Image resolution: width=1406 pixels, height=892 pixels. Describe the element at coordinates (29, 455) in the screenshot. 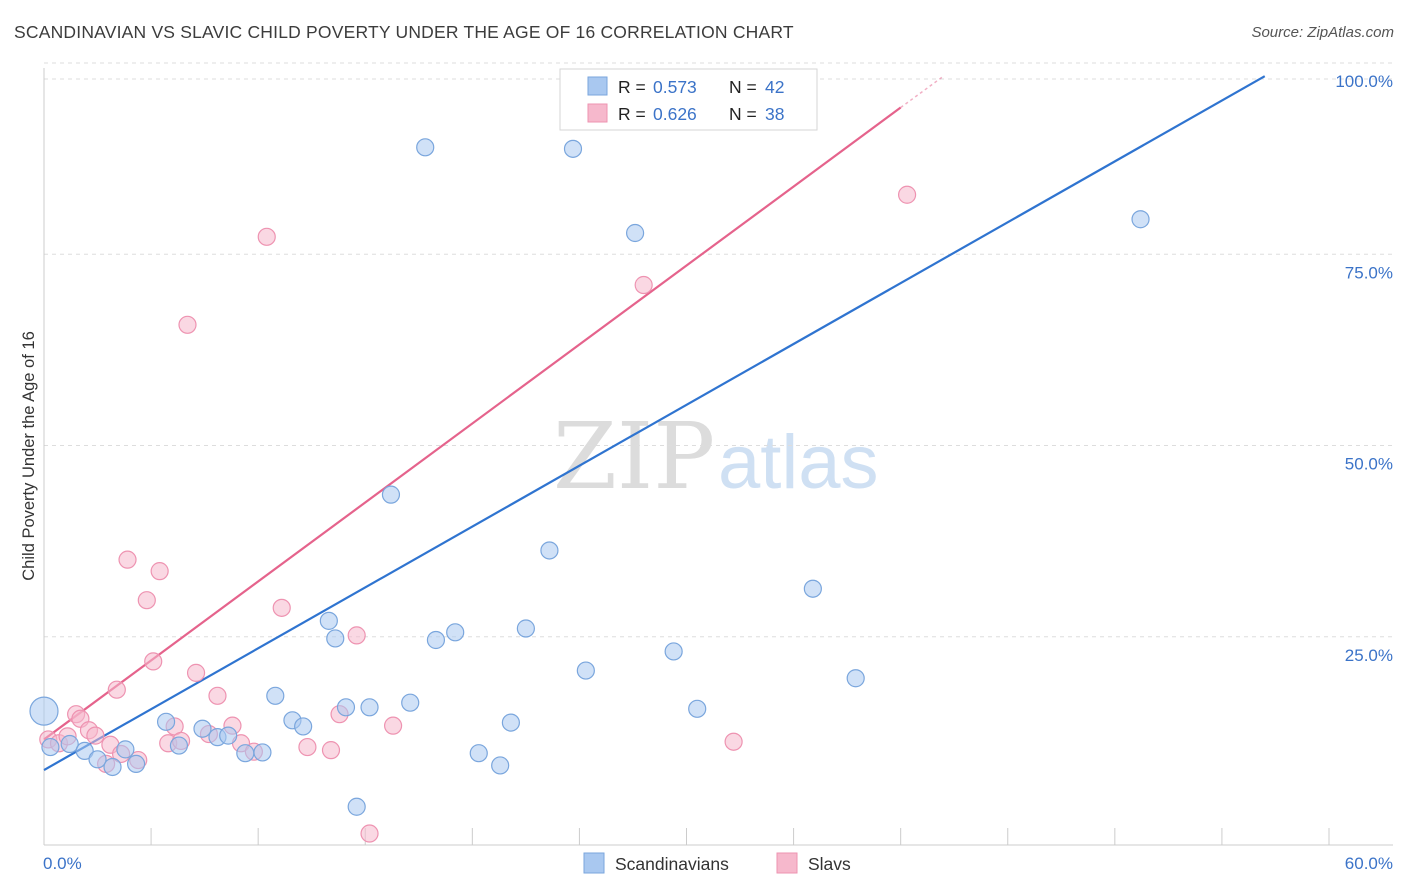

I see `y-axis-label: Child Poverty Under the Age of 16` at that location.